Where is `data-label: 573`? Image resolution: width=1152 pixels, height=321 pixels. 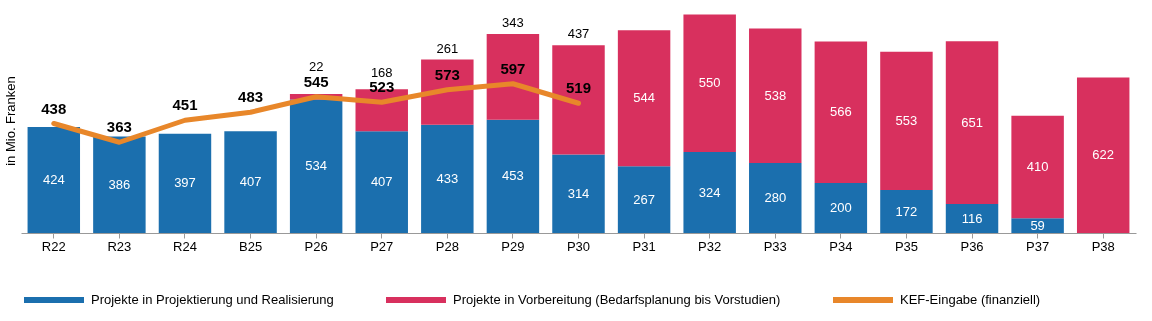
data-label: 573 is located at coordinates (447, 74).